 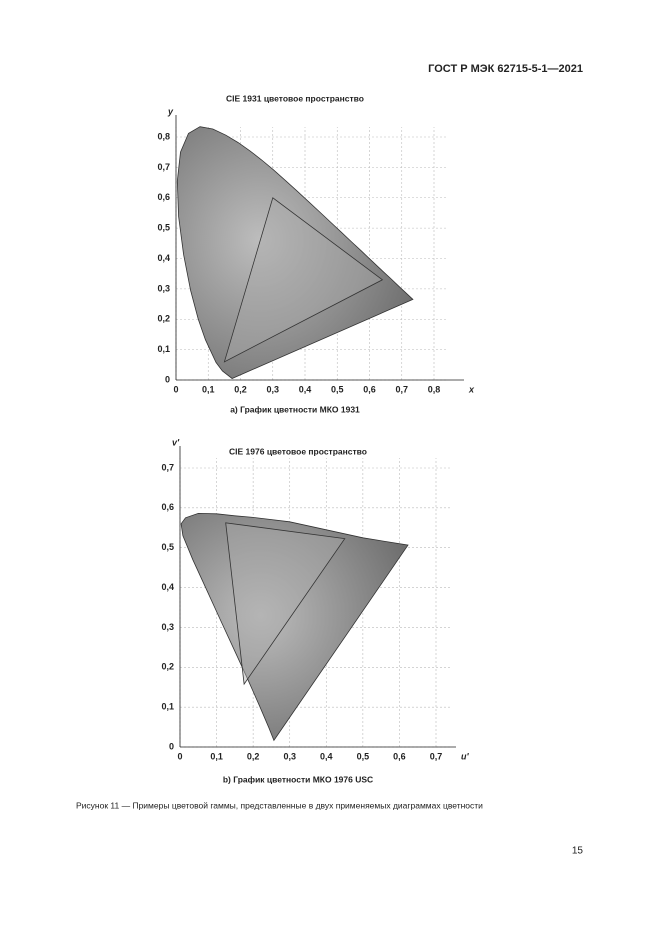 What do you see at coordinates (578, 851) in the screenshot?
I see `page-number: 15` at bounding box center [578, 851].